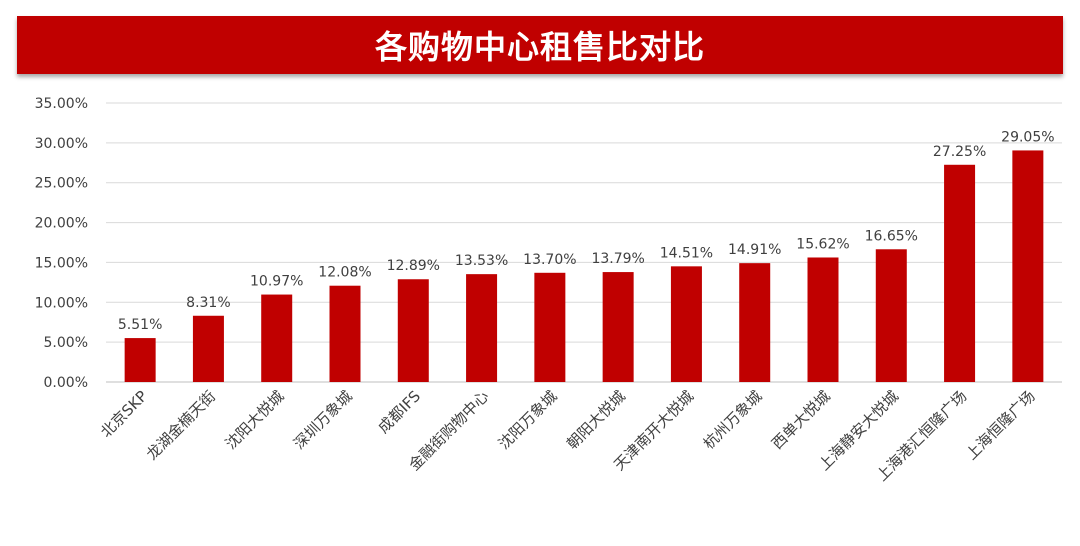  Describe the element at coordinates (1000, 425) in the screenshot. I see `category-label: 上海恒隆广场` at that location.